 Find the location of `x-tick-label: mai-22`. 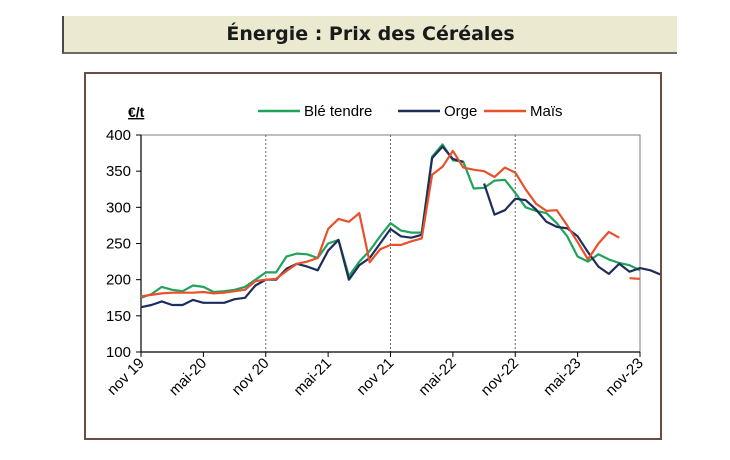

x-tick-label: mai-22 is located at coordinates (437, 377).